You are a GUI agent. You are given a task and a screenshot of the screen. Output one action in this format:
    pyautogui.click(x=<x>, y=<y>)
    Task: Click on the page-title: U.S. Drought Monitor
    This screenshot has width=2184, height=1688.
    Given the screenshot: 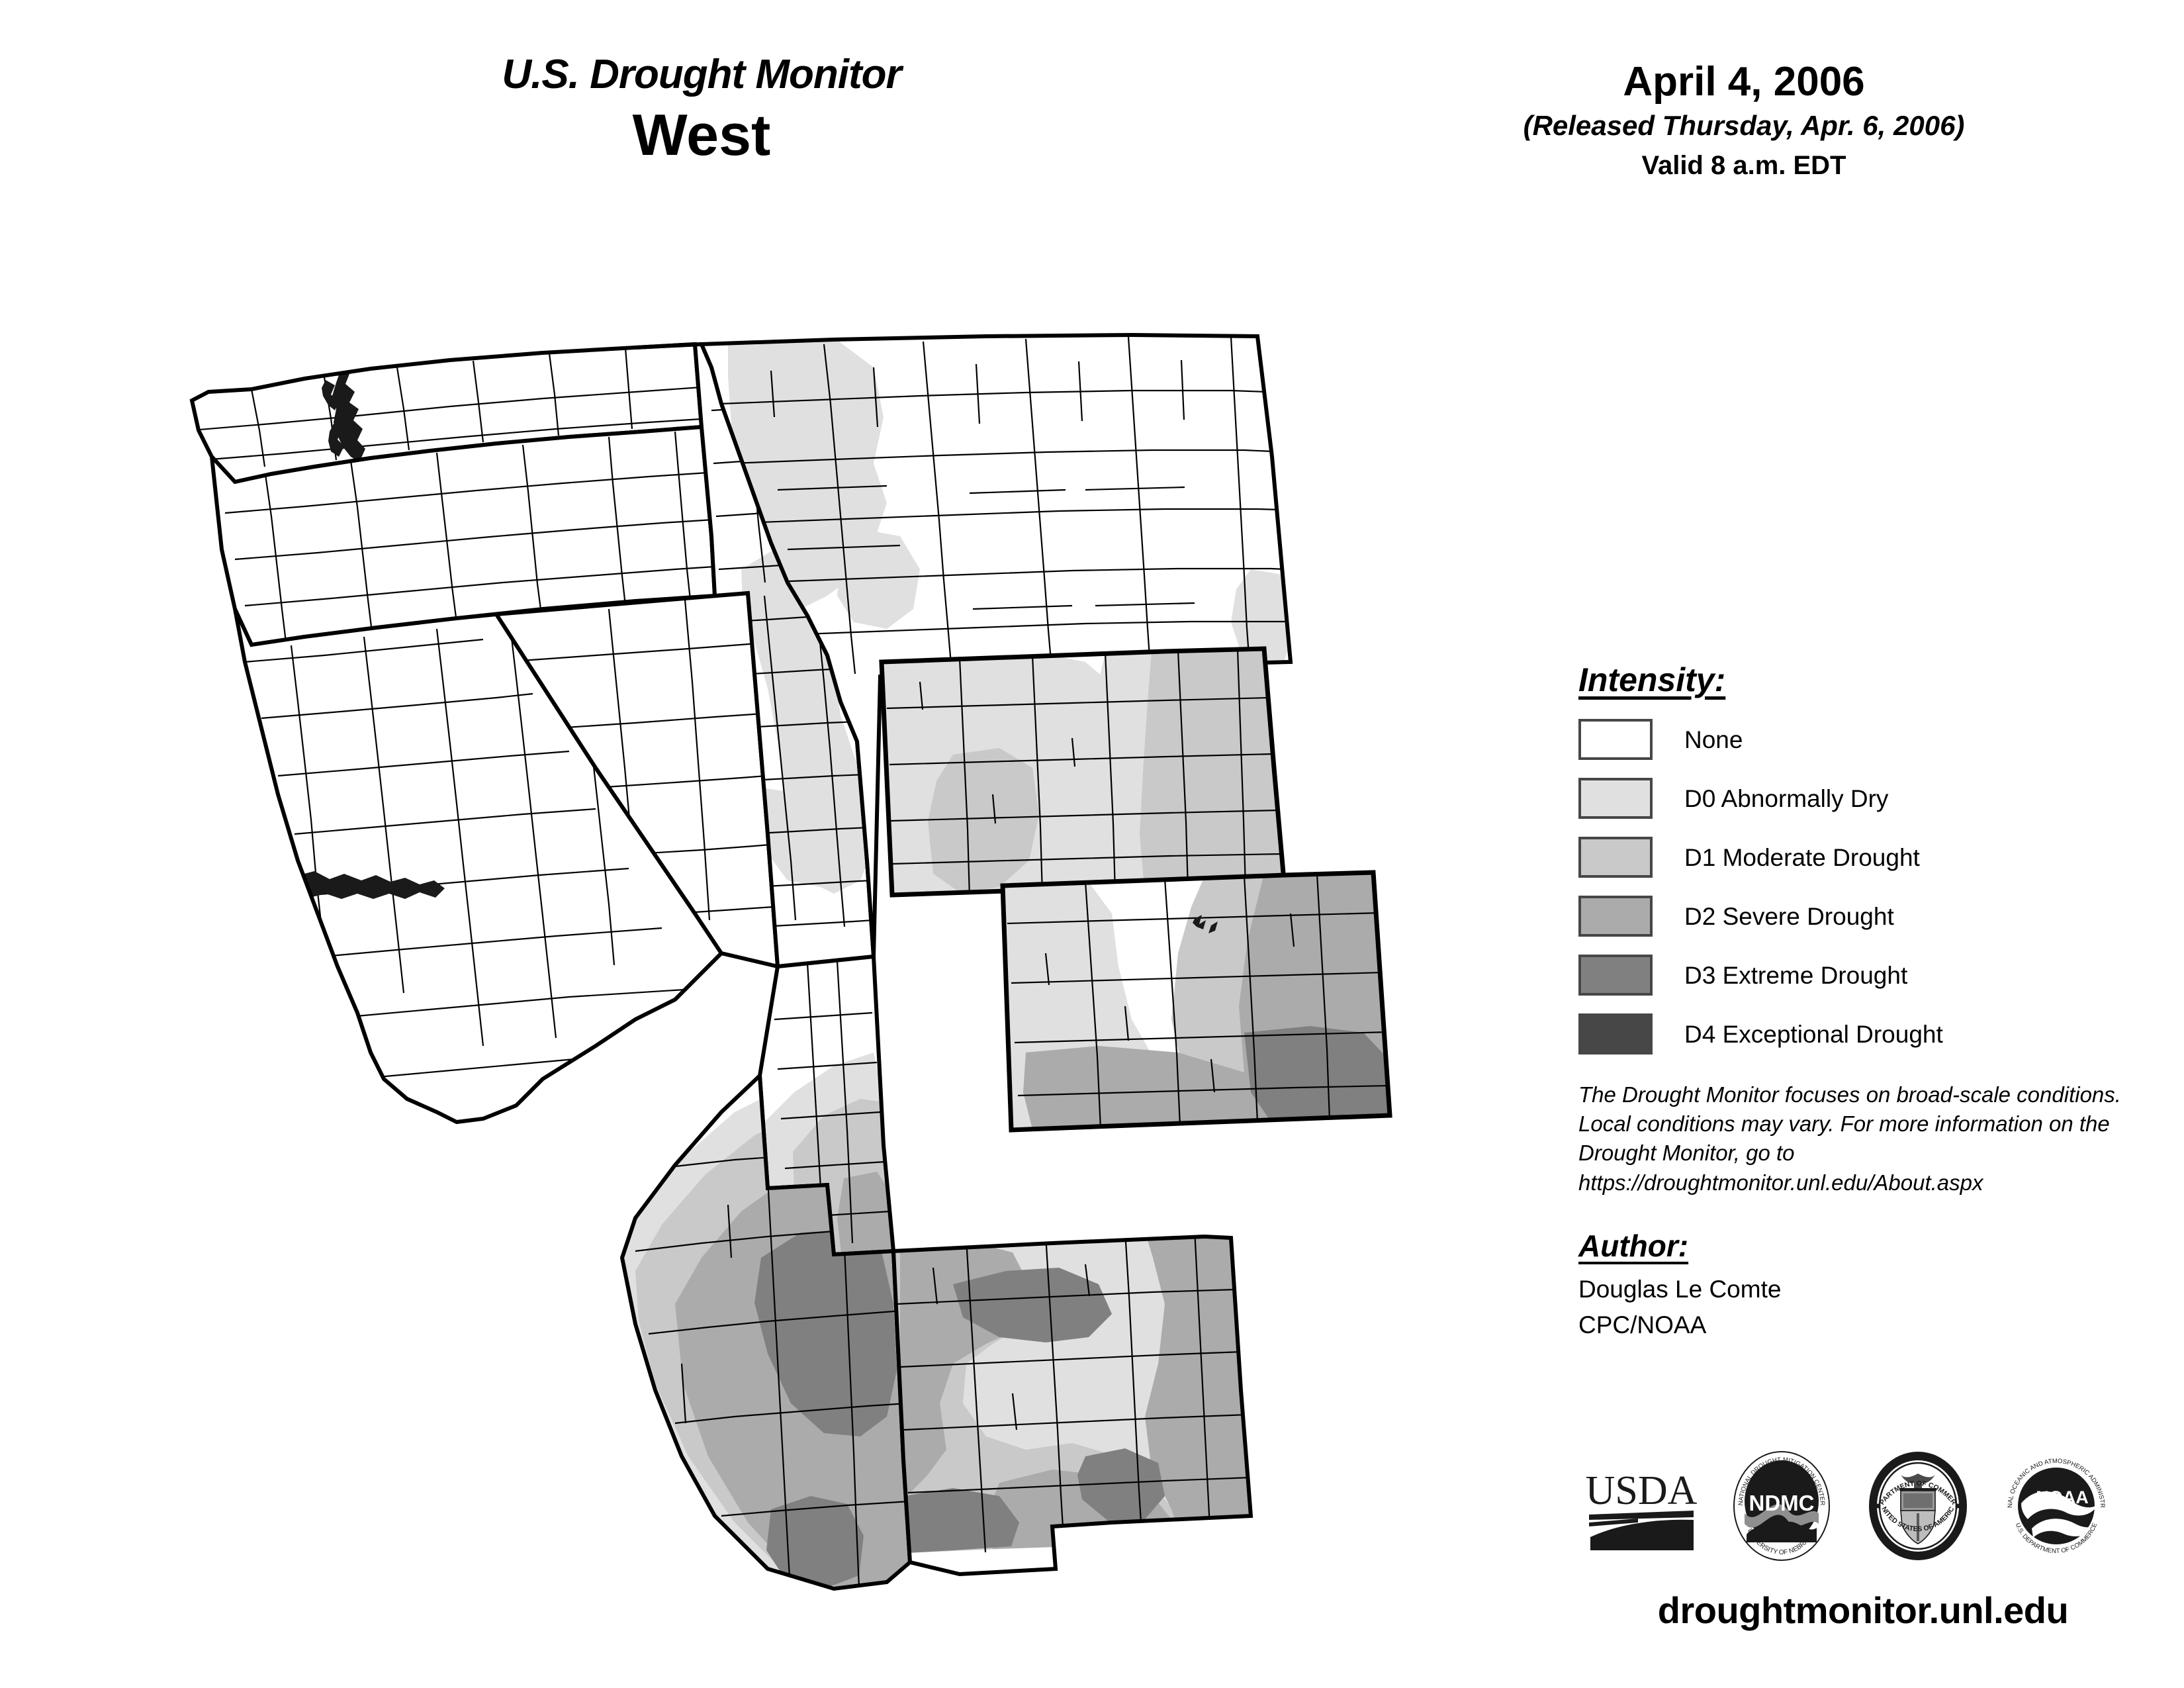 What is the action you would take?
    pyautogui.click(x=701, y=74)
    